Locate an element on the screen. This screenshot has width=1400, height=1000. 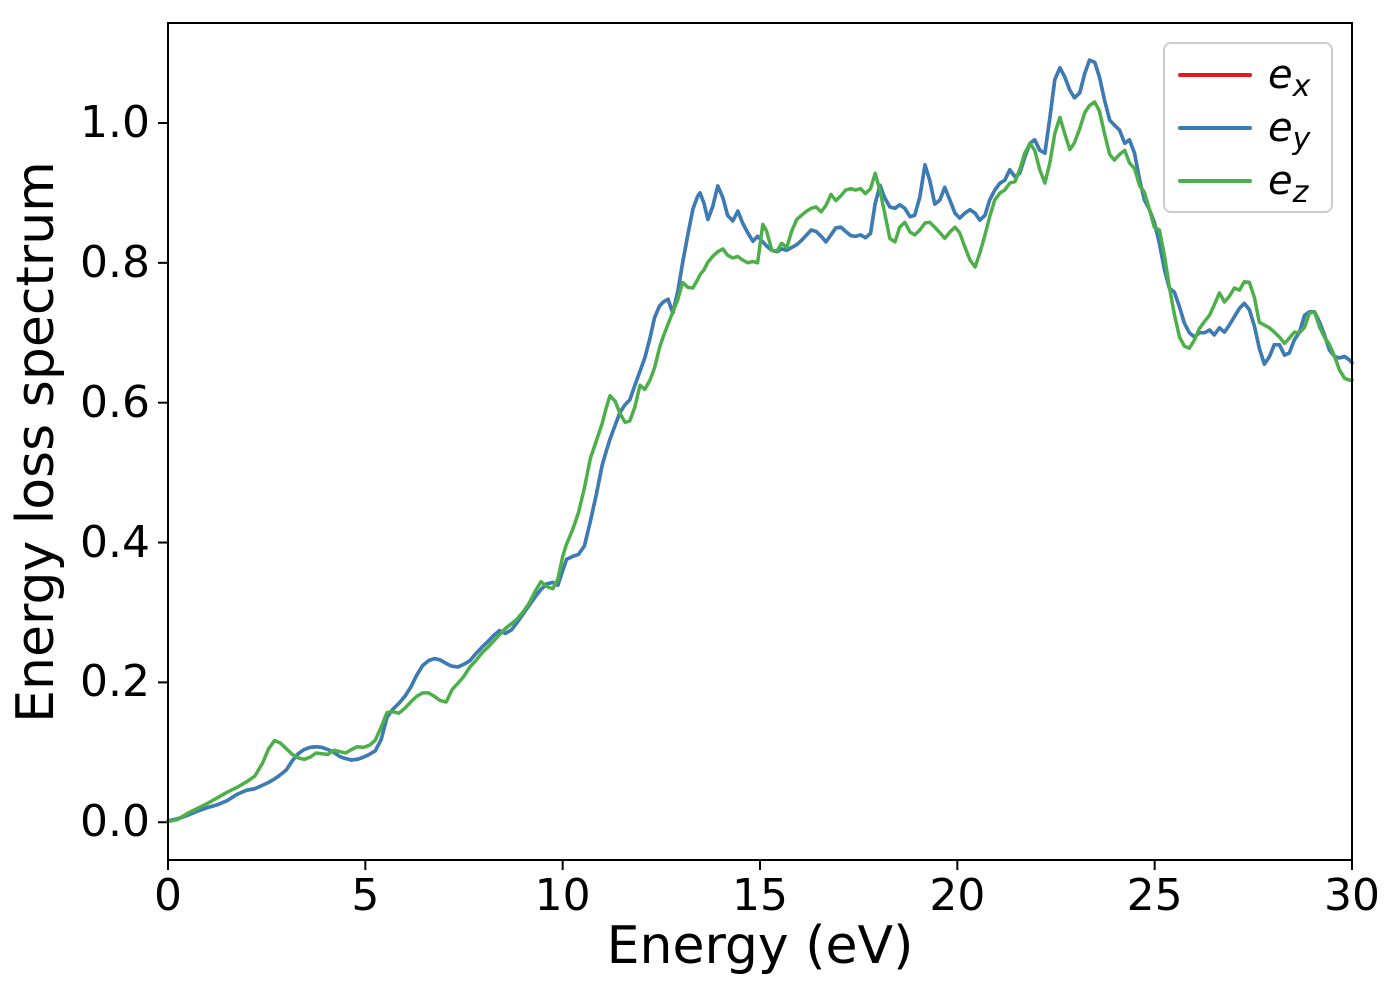
y-tick-label: 0.6 is located at coordinates (115, 402).